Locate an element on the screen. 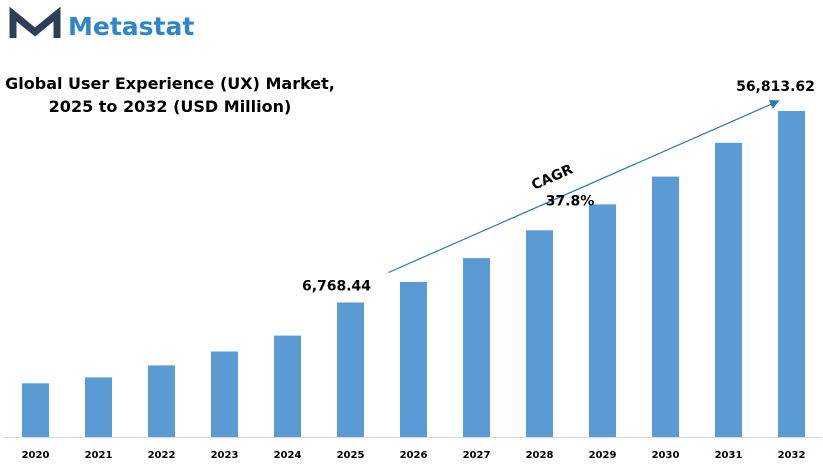 This screenshot has height=464, width=823. x-tick-label: 2023 is located at coordinates (225, 455).